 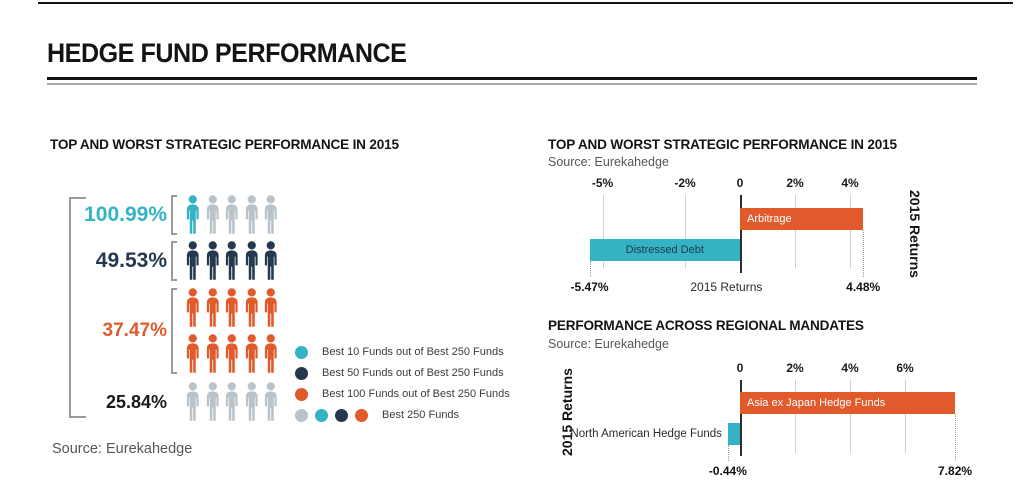 I want to click on legend-item: Best 10 Funds out of Best 250 Funds, so click(x=402, y=352).